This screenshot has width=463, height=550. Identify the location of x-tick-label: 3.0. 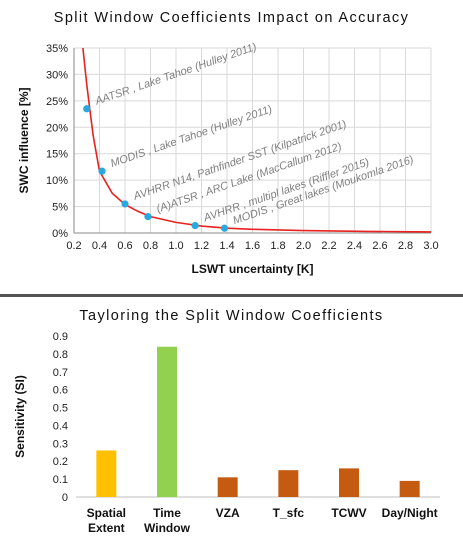
(430, 246).